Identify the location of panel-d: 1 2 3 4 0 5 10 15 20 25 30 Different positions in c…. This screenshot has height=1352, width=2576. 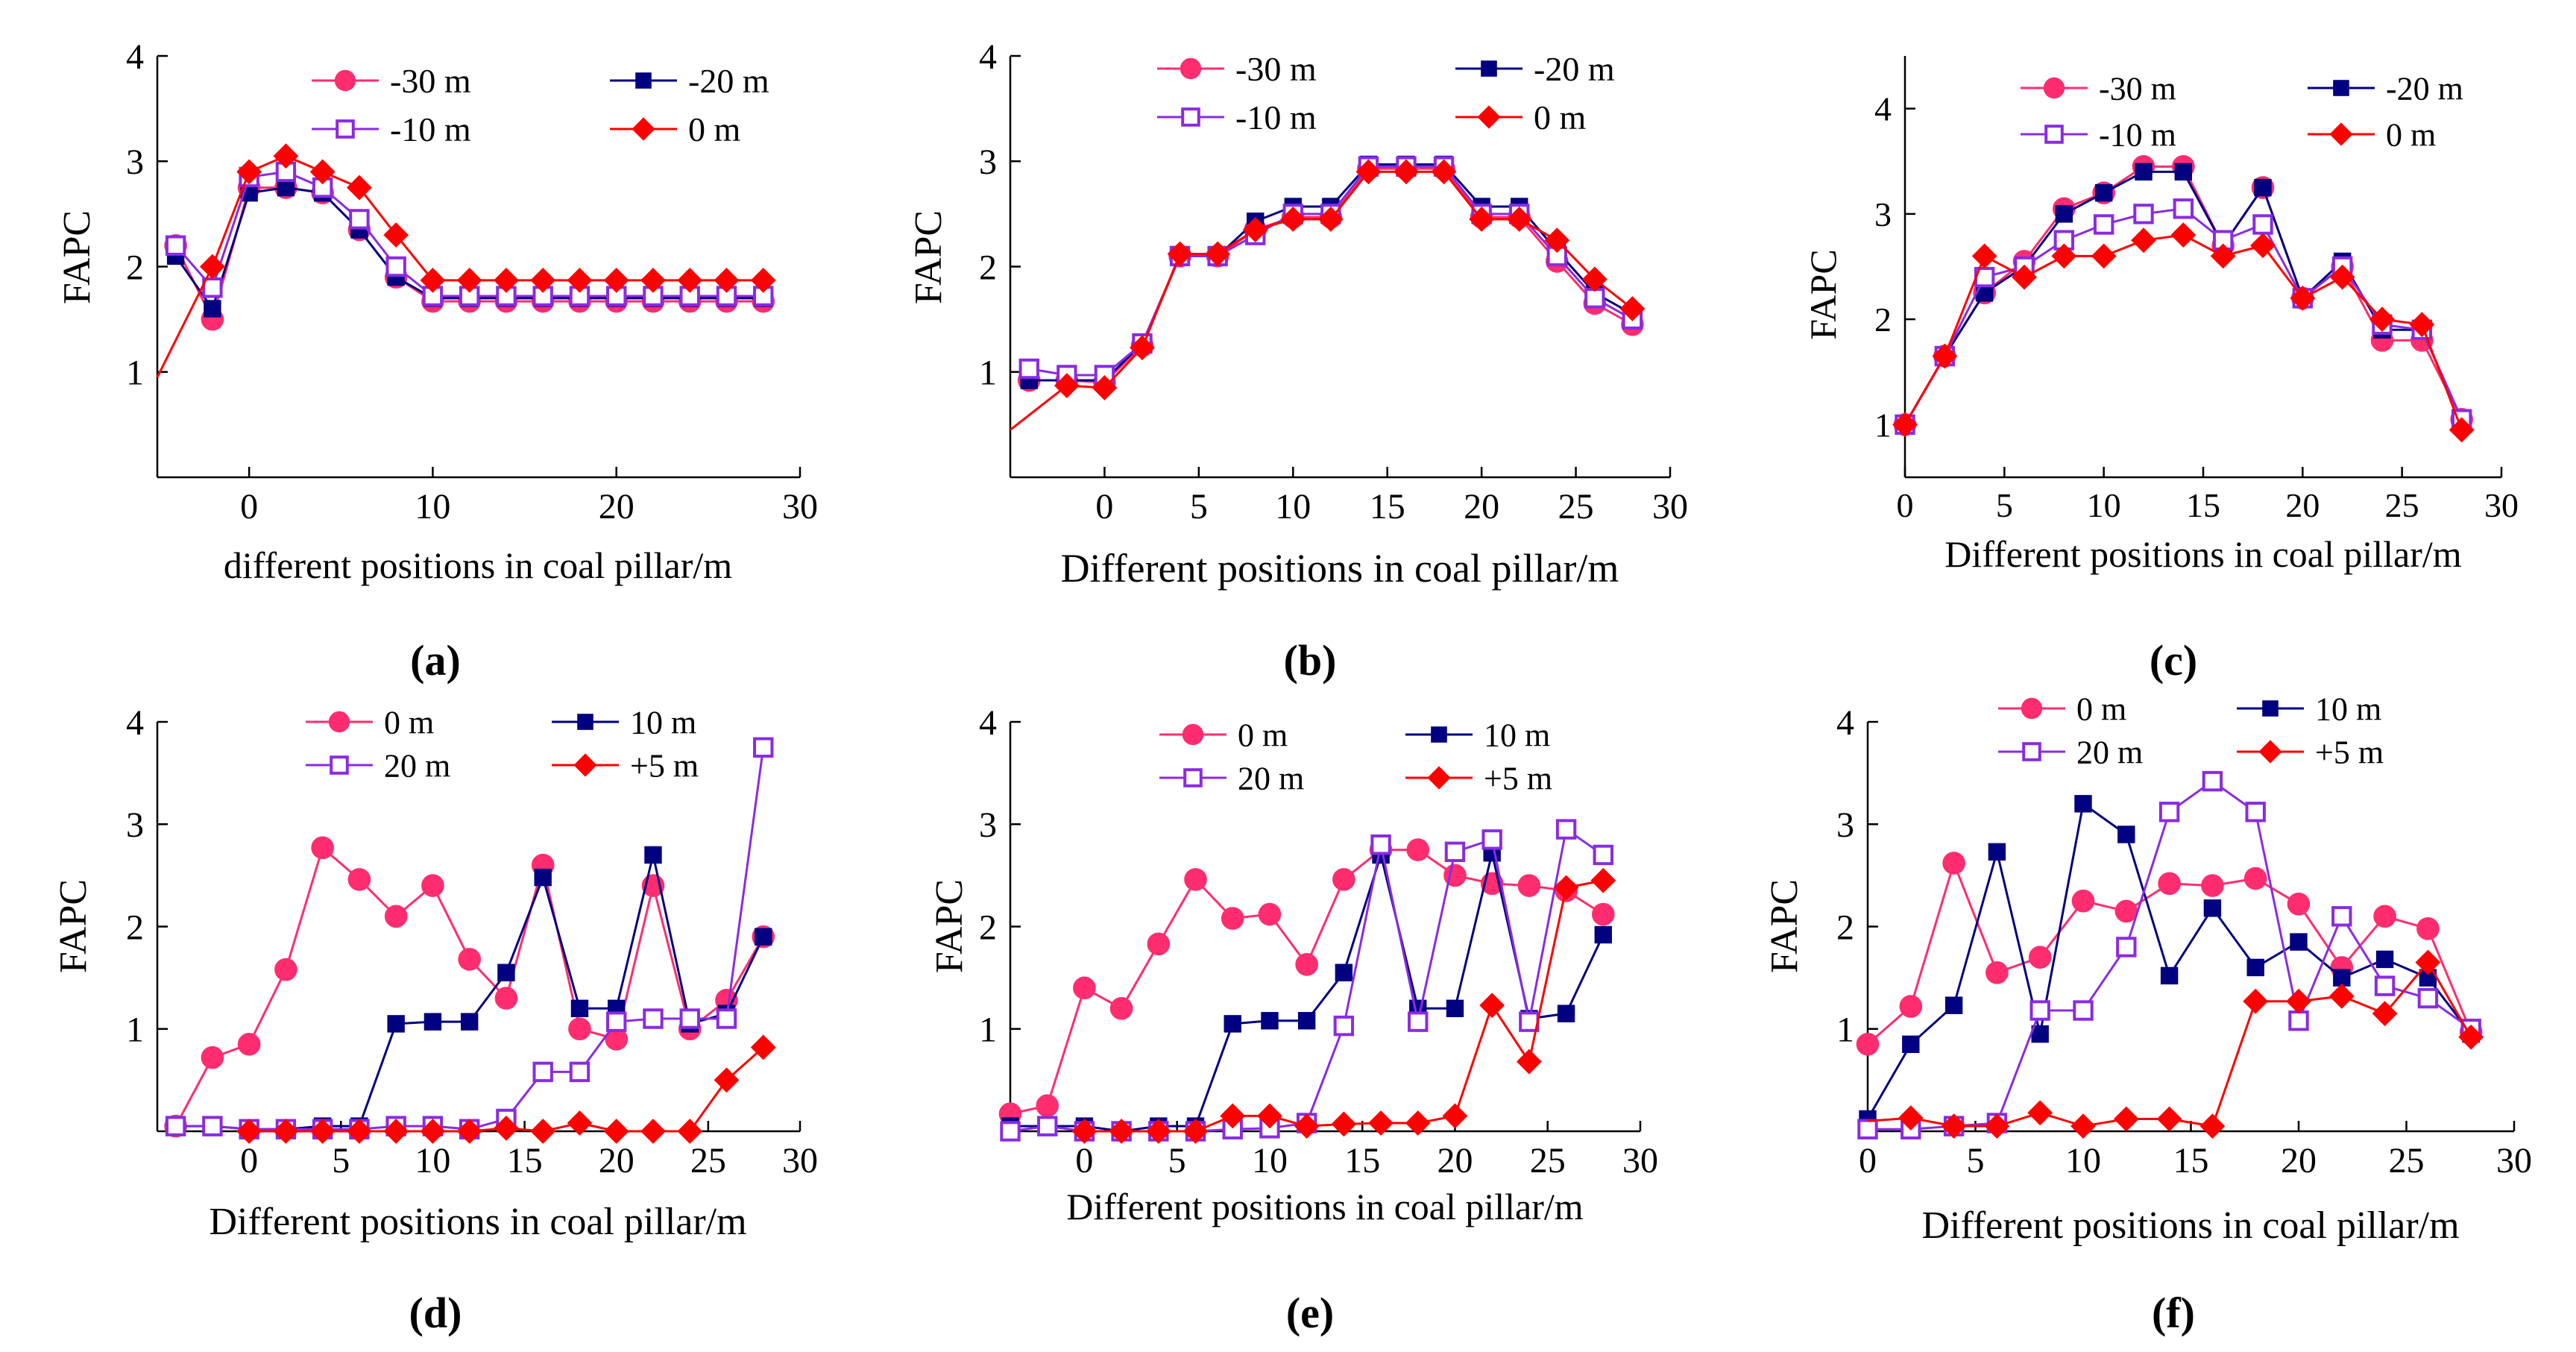
(435, 1020).